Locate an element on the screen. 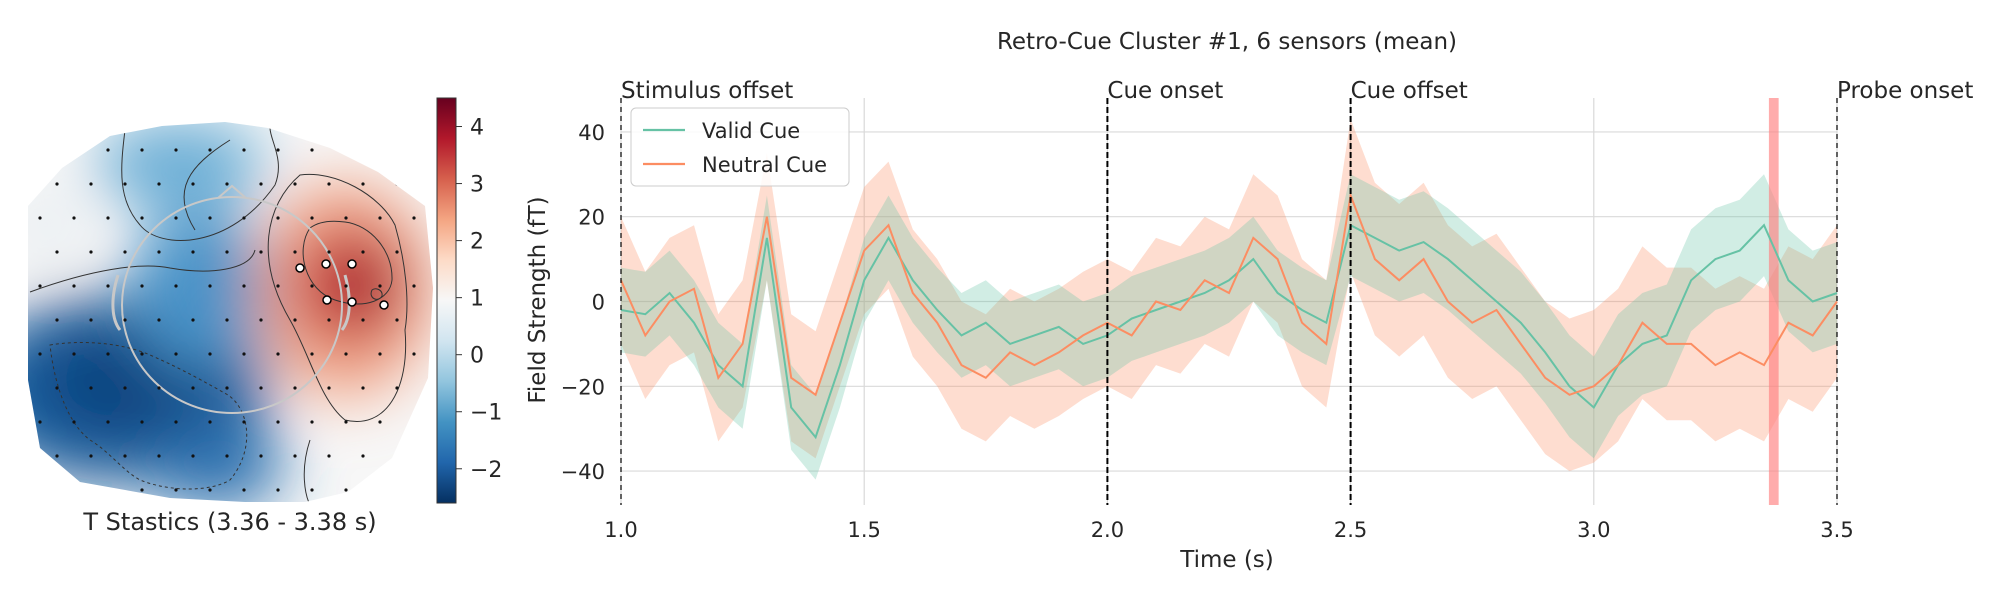  x-tick-label: 1.0 is located at coordinates (620, 530).